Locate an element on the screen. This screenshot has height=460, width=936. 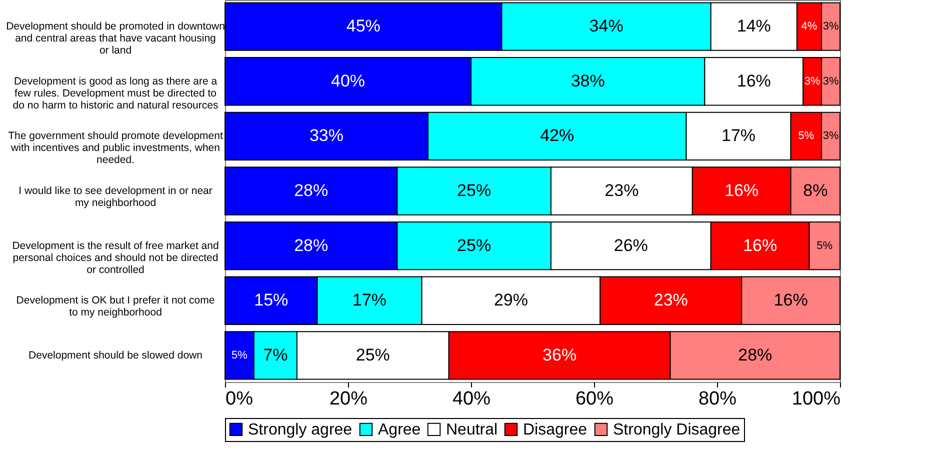
data-label: 40% is located at coordinates (348, 80).